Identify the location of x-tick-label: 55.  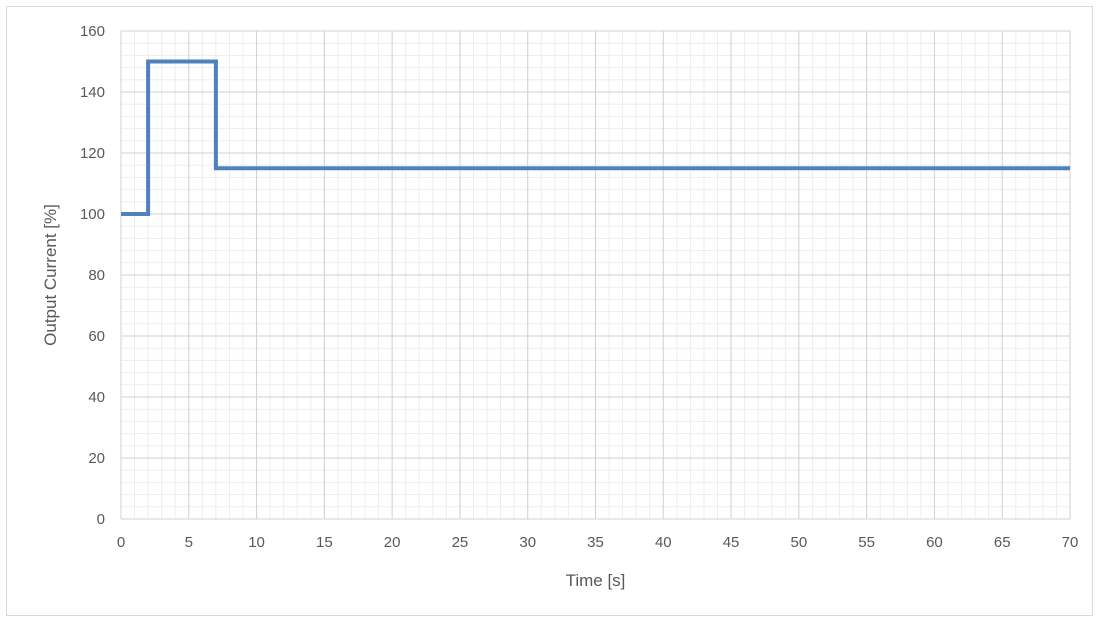
(866, 542).